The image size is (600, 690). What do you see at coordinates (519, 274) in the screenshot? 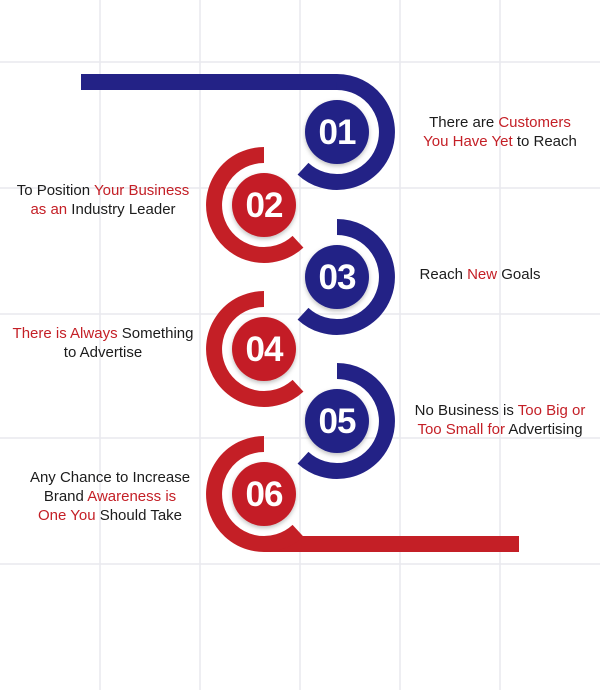
I see `caption-text: Goals` at bounding box center [519, 274].